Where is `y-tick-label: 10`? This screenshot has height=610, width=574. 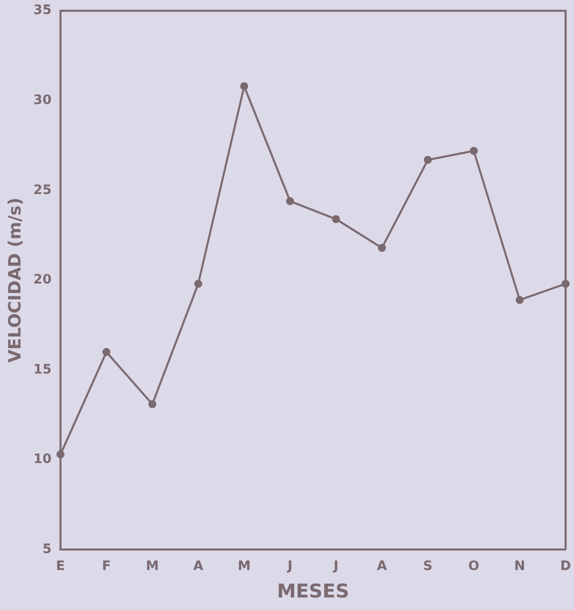 y-tick-label: 10 is located at coordinates (42, 460).